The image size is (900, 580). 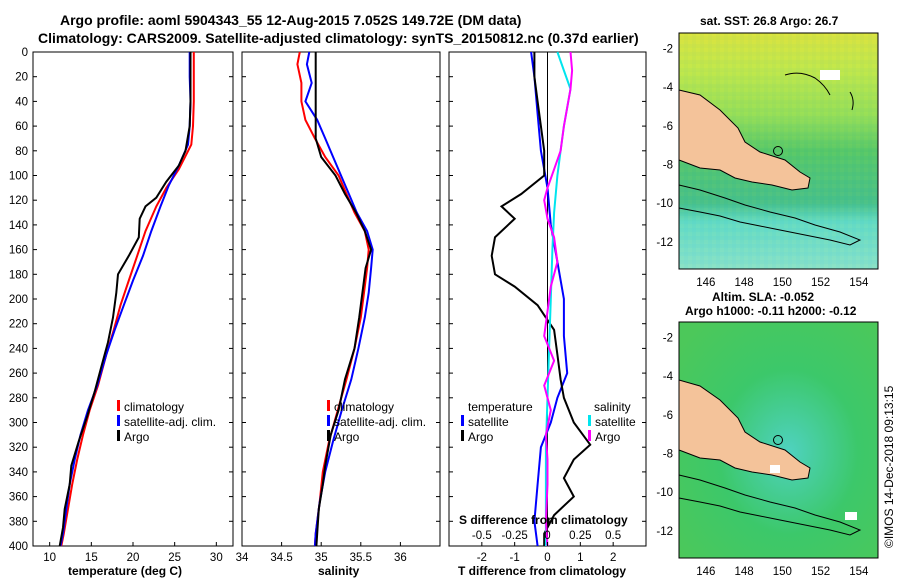 What do you see at coordinates (321, 558) in the screenshot?
I see `x-tick-label: 35` at bounding box center [321, 558].